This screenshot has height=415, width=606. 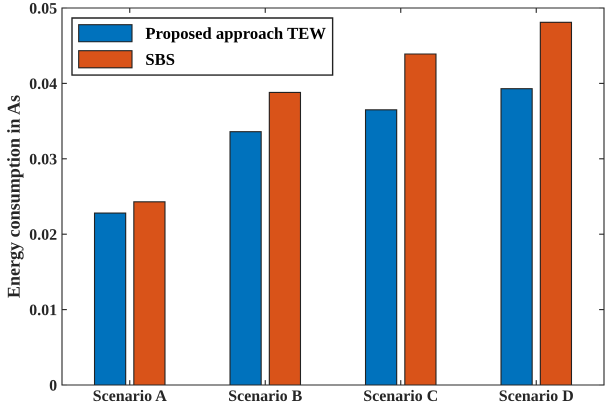 What do you see at coordinates (160, 60) in the screenshot?
I see `legend-label: SBS` at bounding box center [160, 60].